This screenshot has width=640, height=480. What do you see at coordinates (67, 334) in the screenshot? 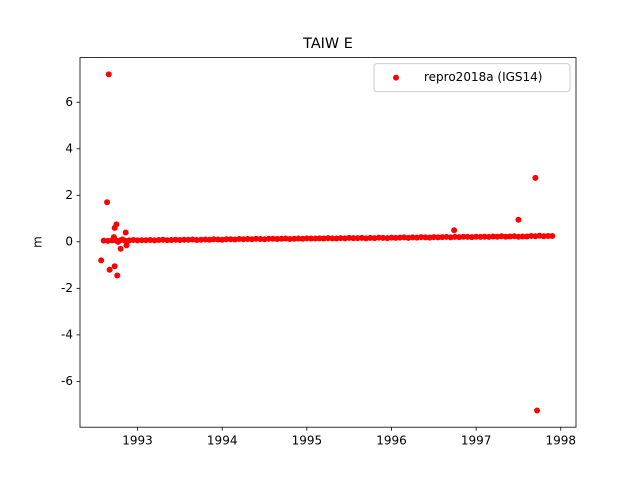
I see `y-tick-label: -4` at bounding box center [67, 334].